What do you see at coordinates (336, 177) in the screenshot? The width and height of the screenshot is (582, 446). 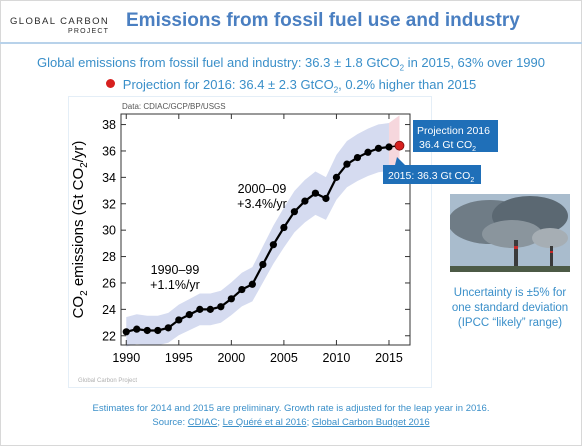 I see `data-point-2010` at bounding box center [336, 177].